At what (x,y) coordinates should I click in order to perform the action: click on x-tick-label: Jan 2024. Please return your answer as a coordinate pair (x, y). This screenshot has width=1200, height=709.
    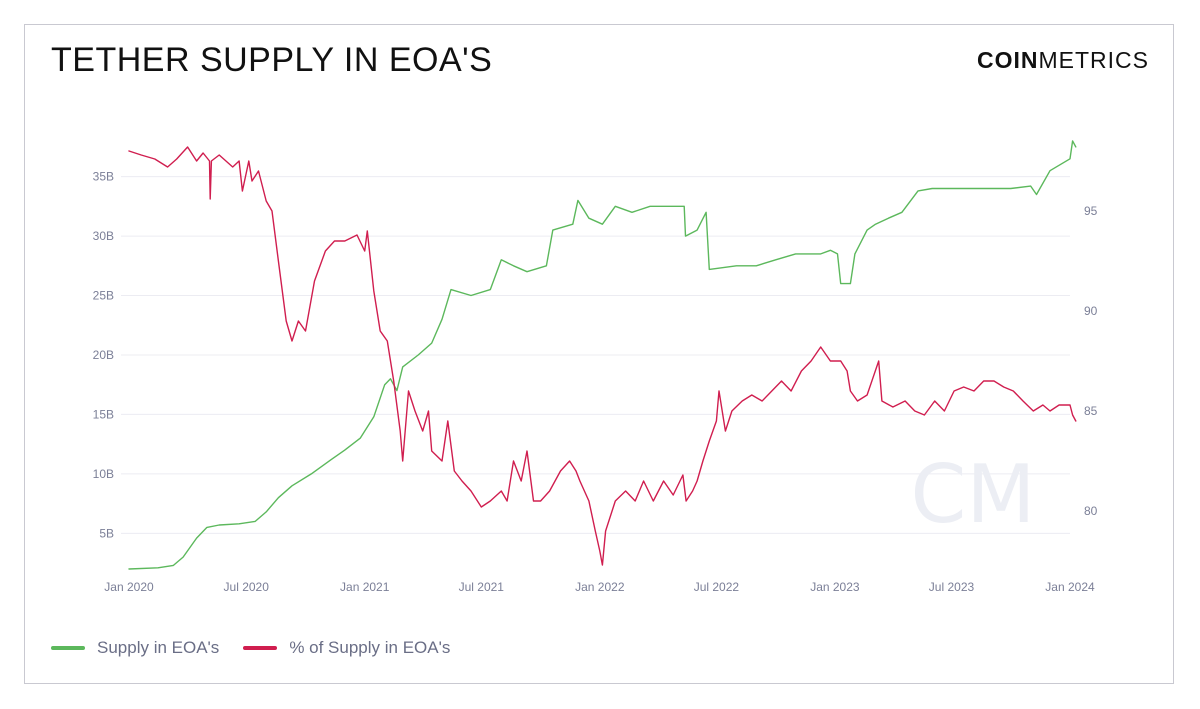
    Looking at the image, I should click on (1070, 587).